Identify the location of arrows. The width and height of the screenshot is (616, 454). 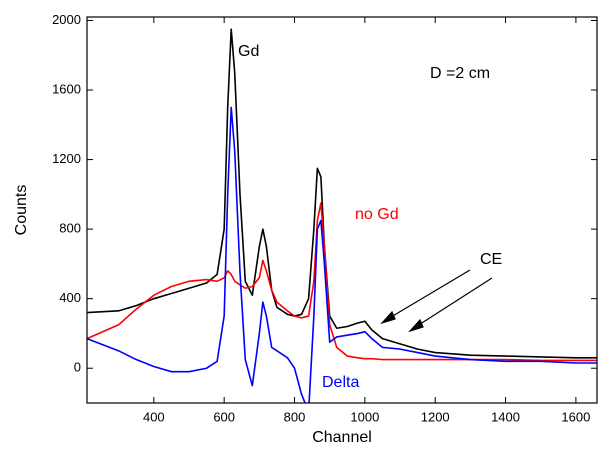
(436, 301).